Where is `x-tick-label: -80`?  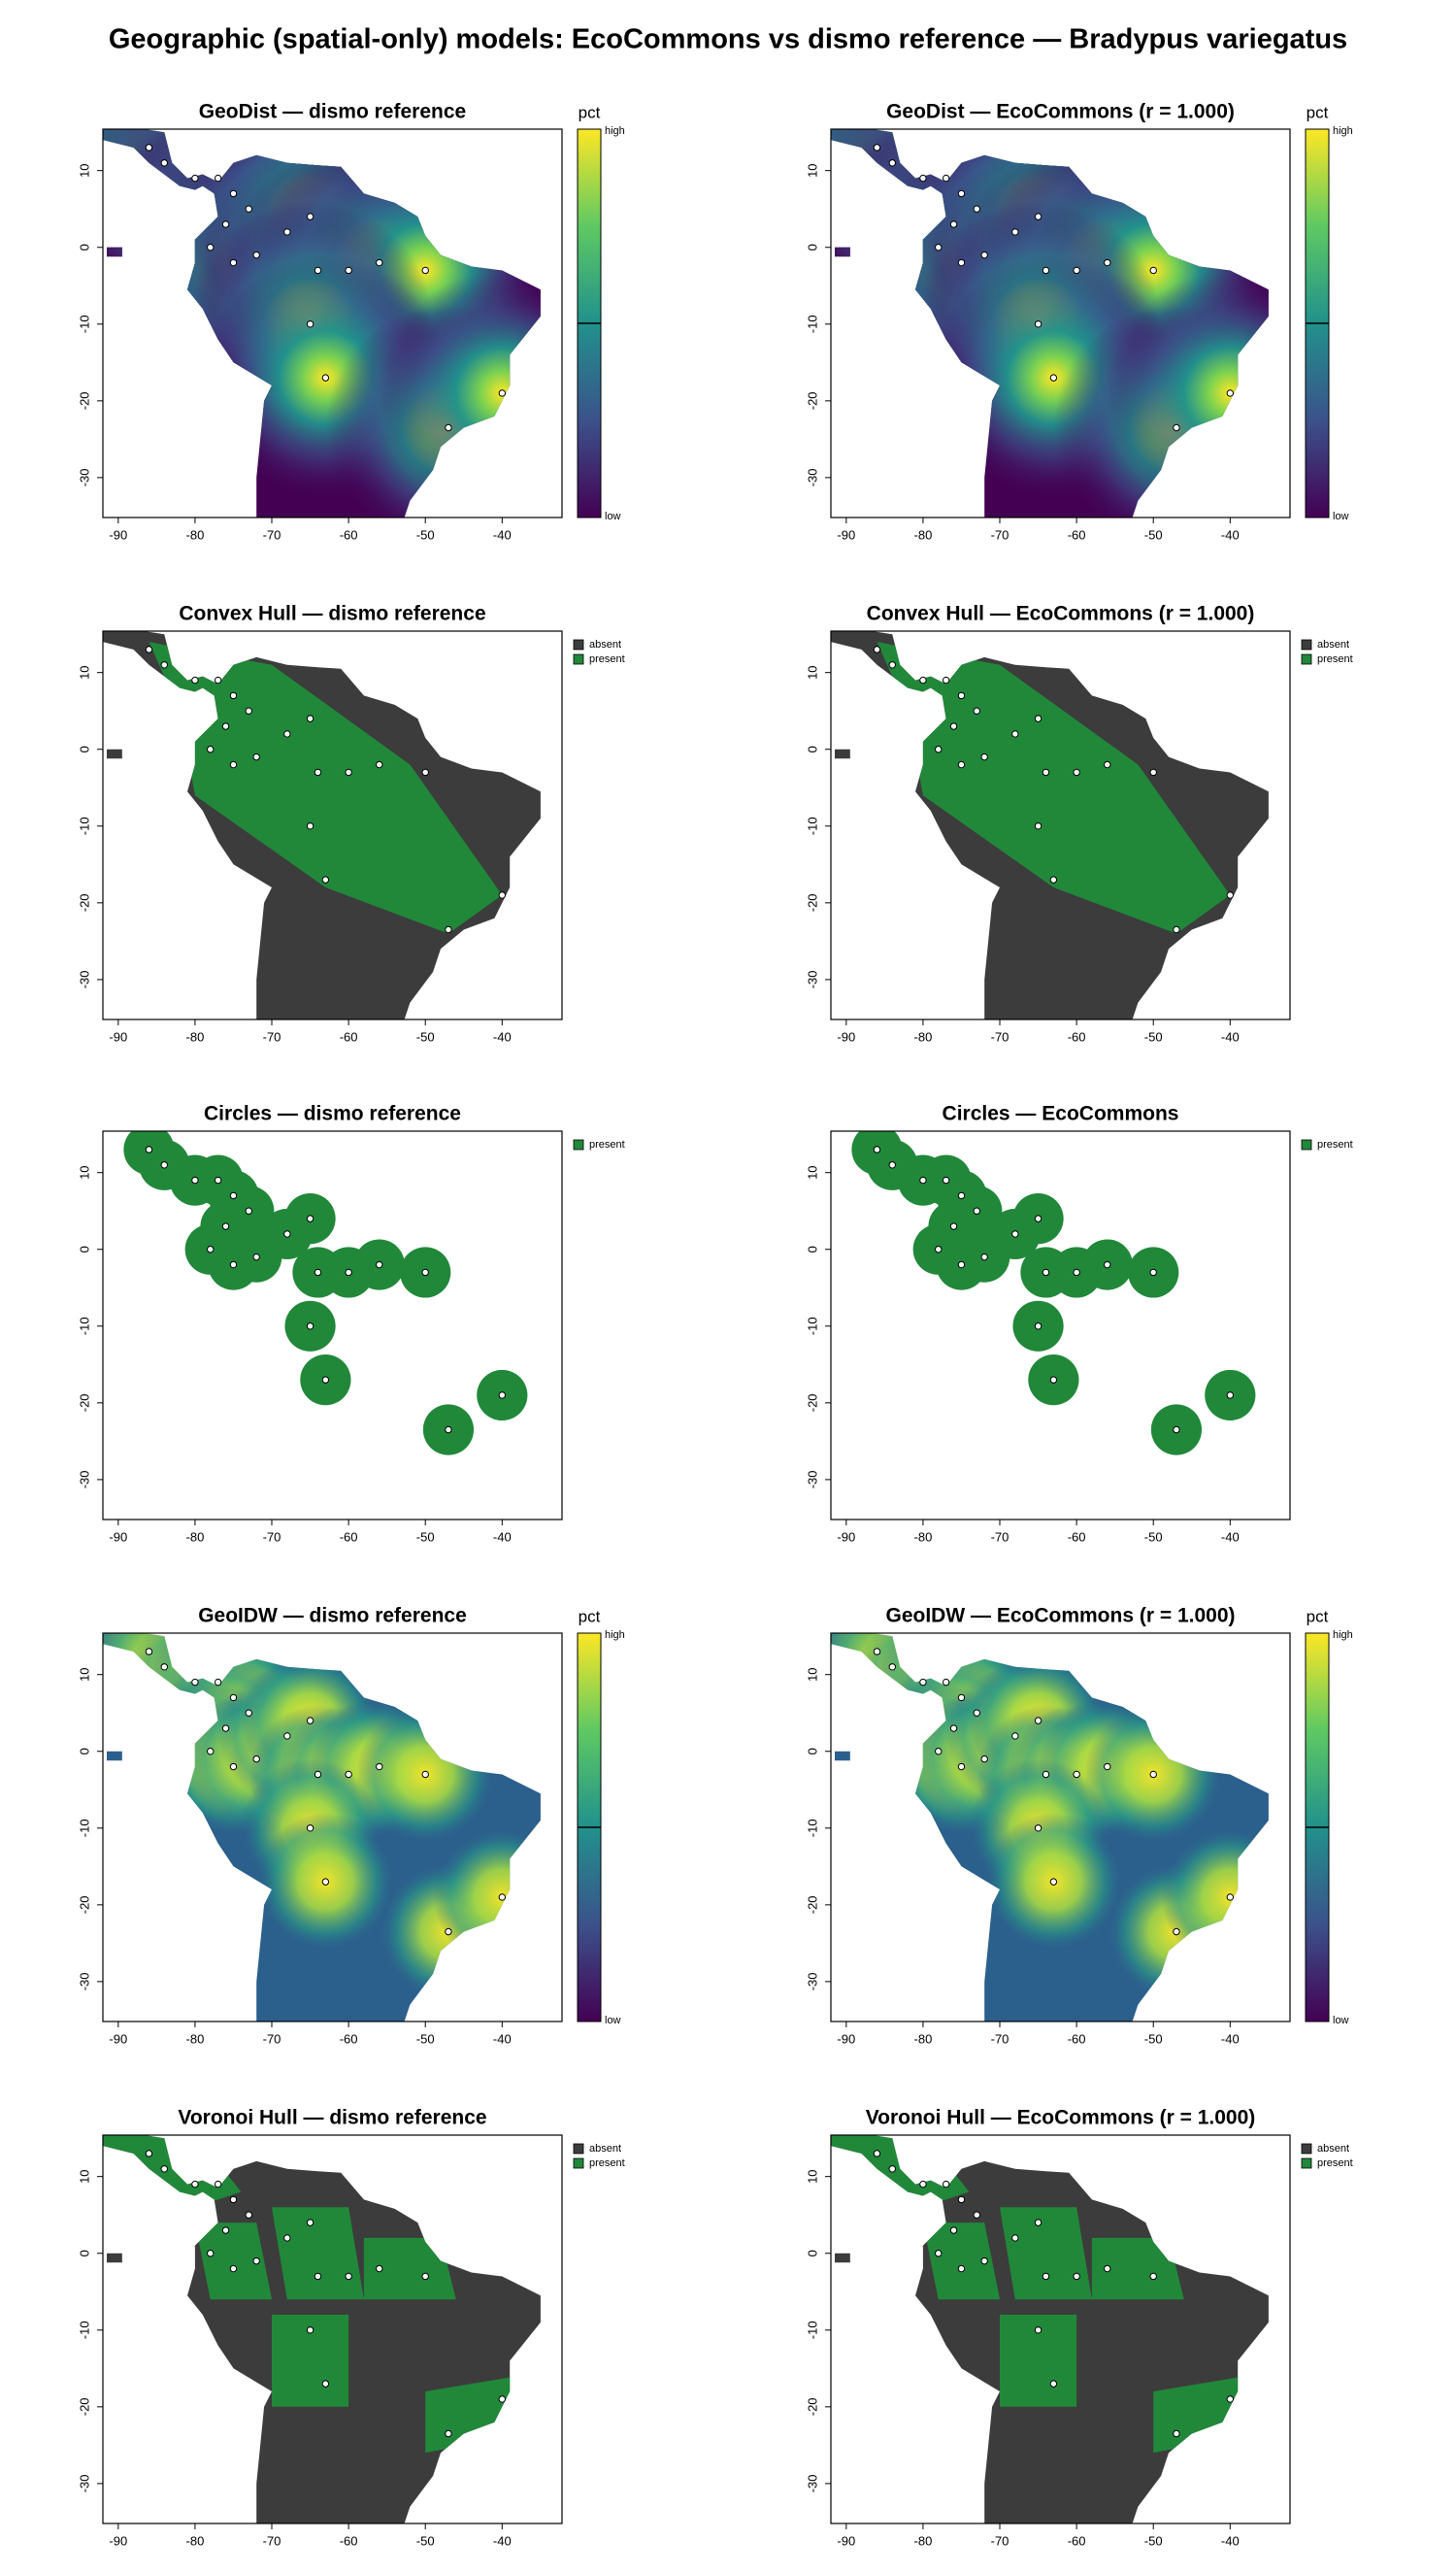
x-tick-label: -80 is located at coordinates (195, 1536).